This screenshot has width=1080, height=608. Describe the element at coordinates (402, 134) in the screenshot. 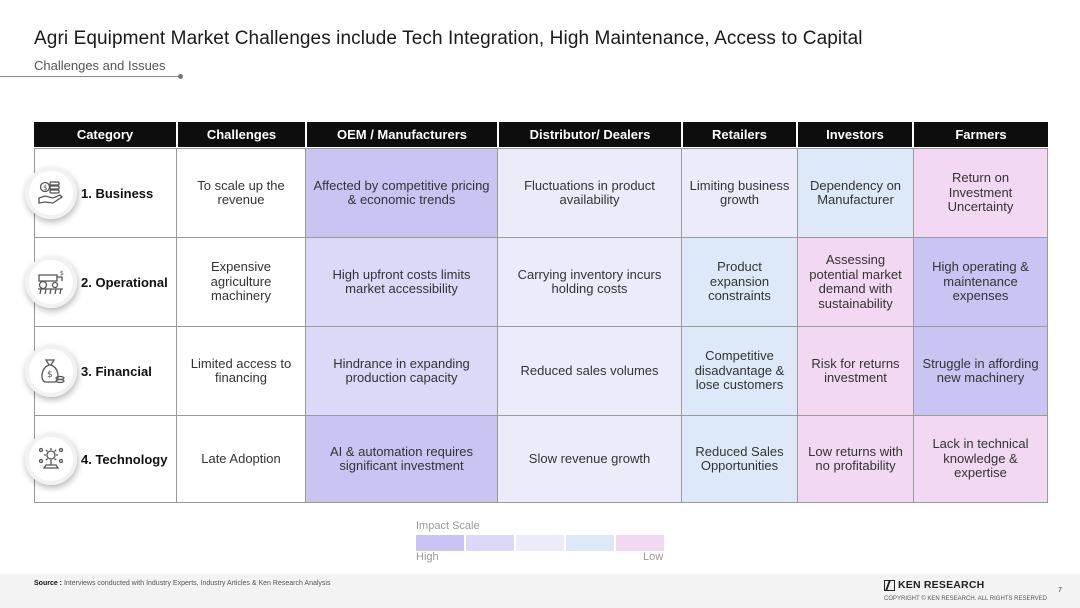

I see `header-oem: OEM / Manufacturers` at that location.